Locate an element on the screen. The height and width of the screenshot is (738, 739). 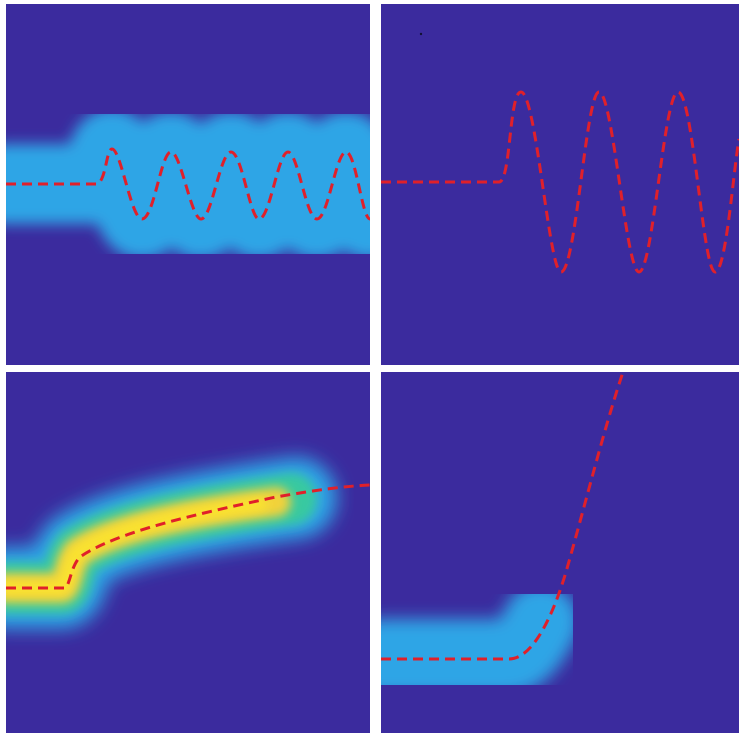
speck-dot is located at coordinates (421, 34).